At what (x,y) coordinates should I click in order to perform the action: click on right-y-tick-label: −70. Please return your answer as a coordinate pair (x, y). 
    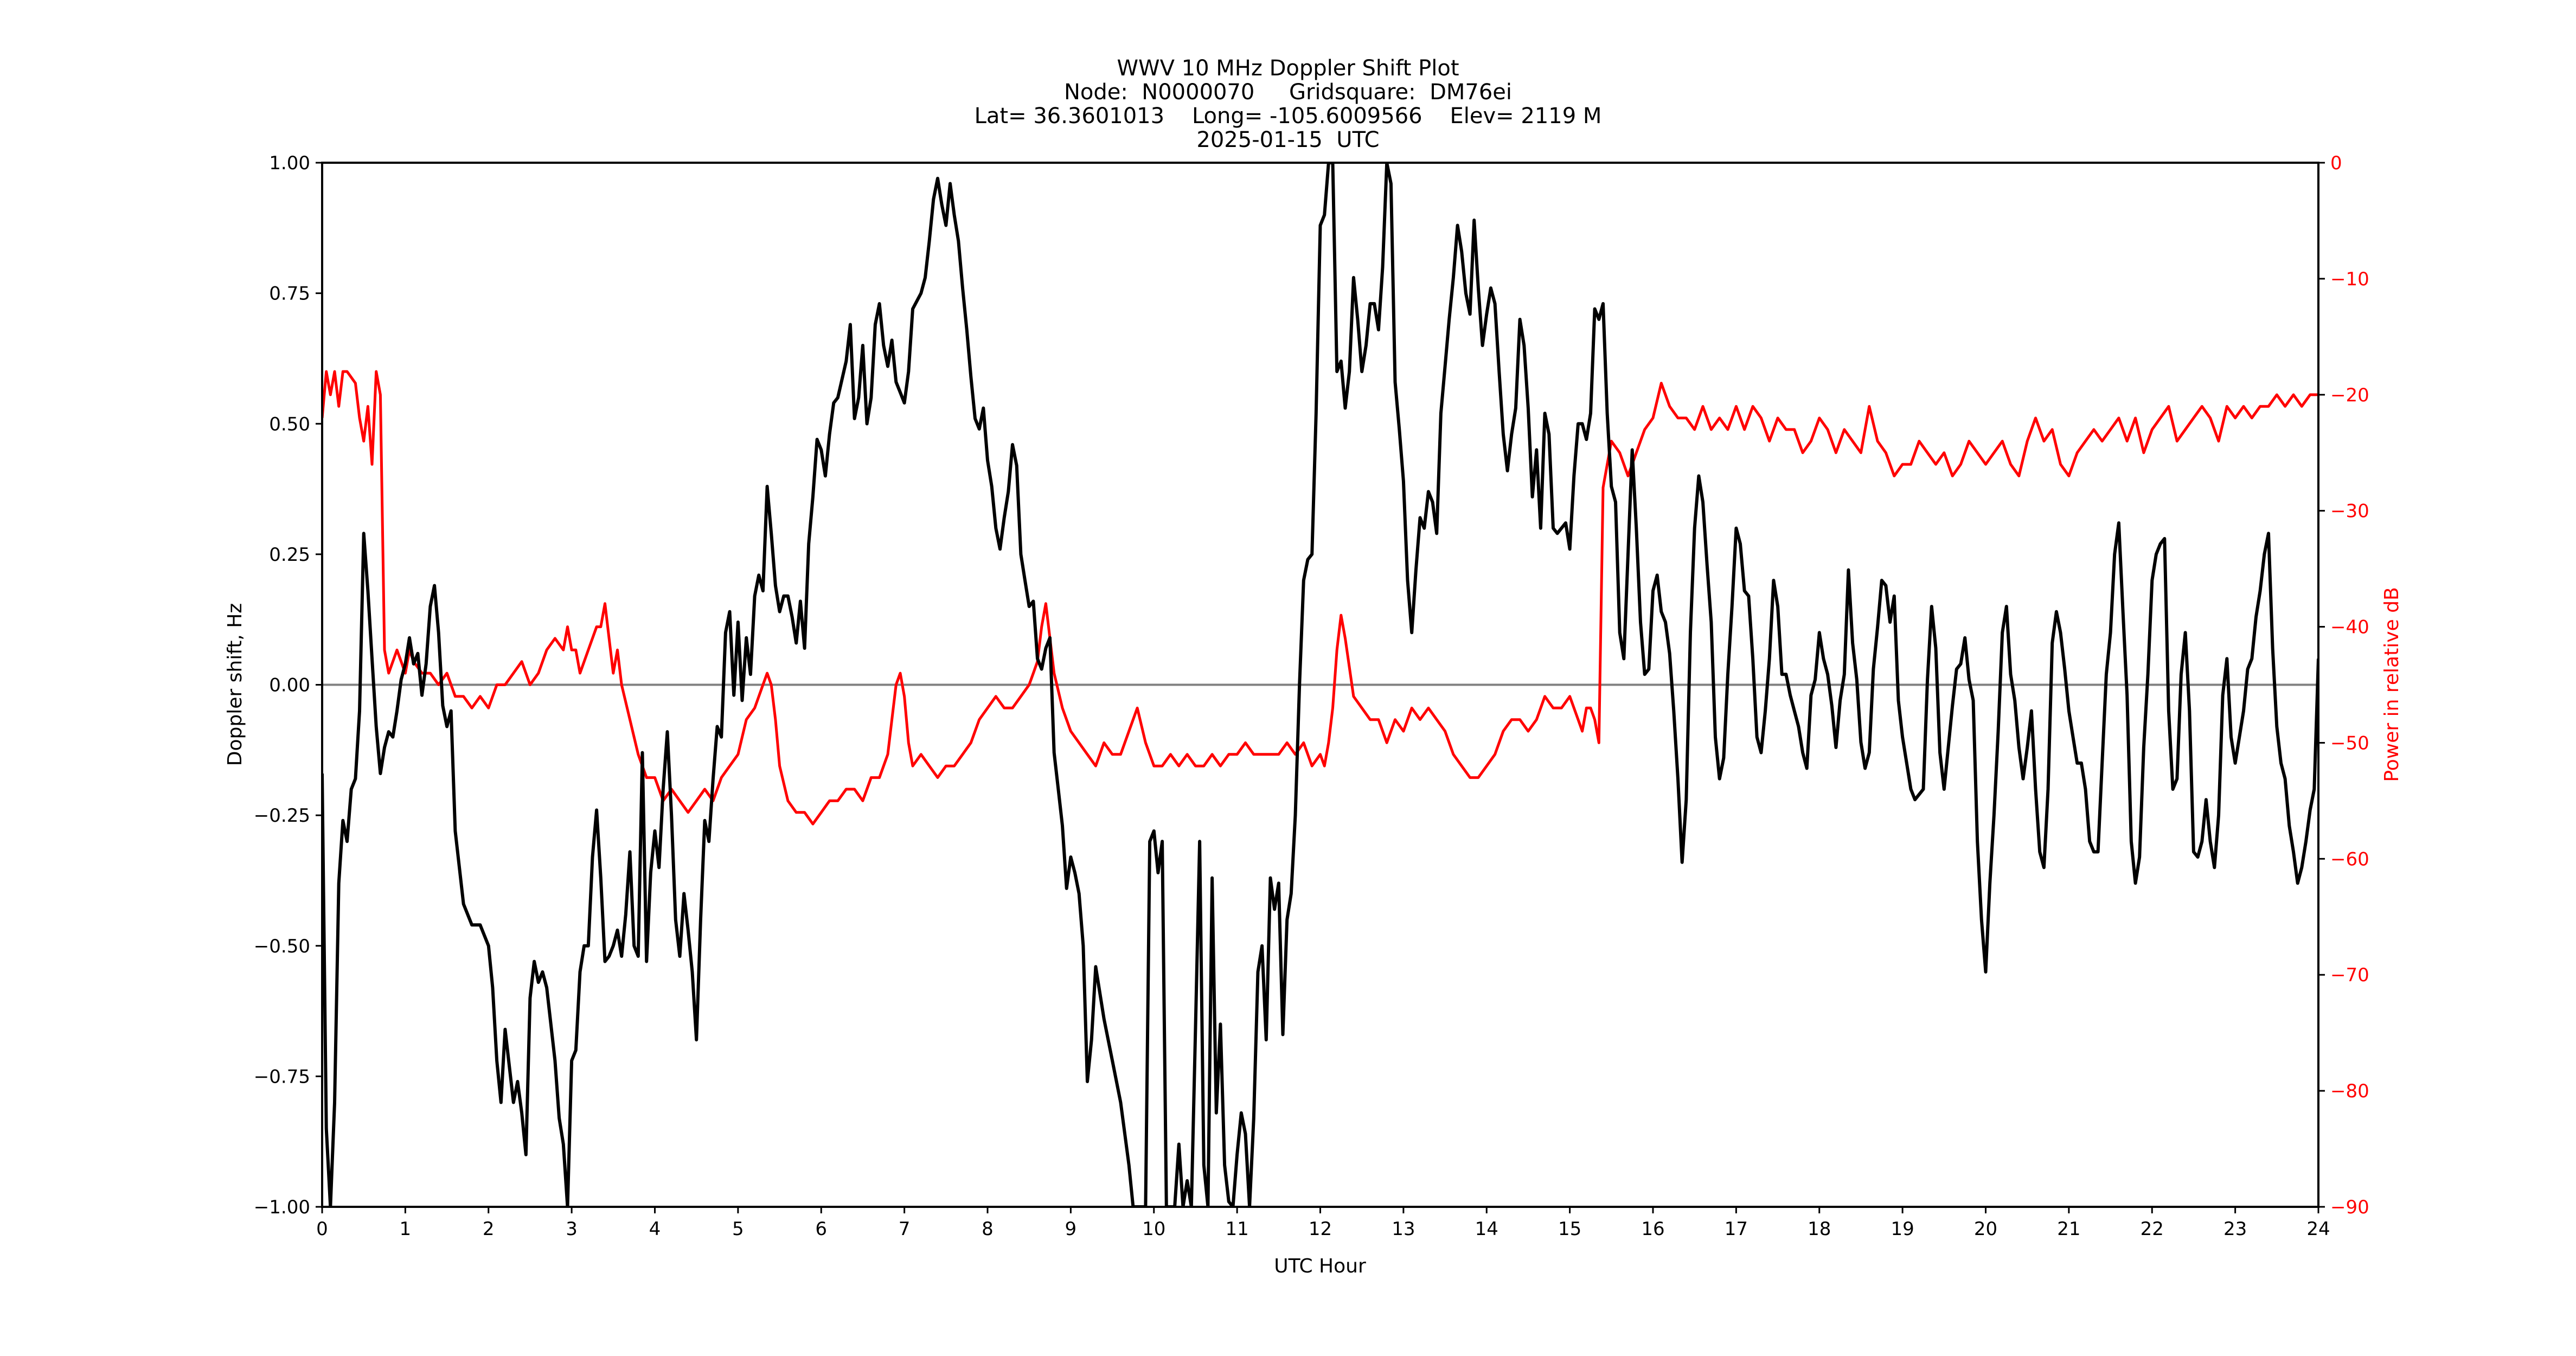
    Looking at the image, I should click on (2350, 975).